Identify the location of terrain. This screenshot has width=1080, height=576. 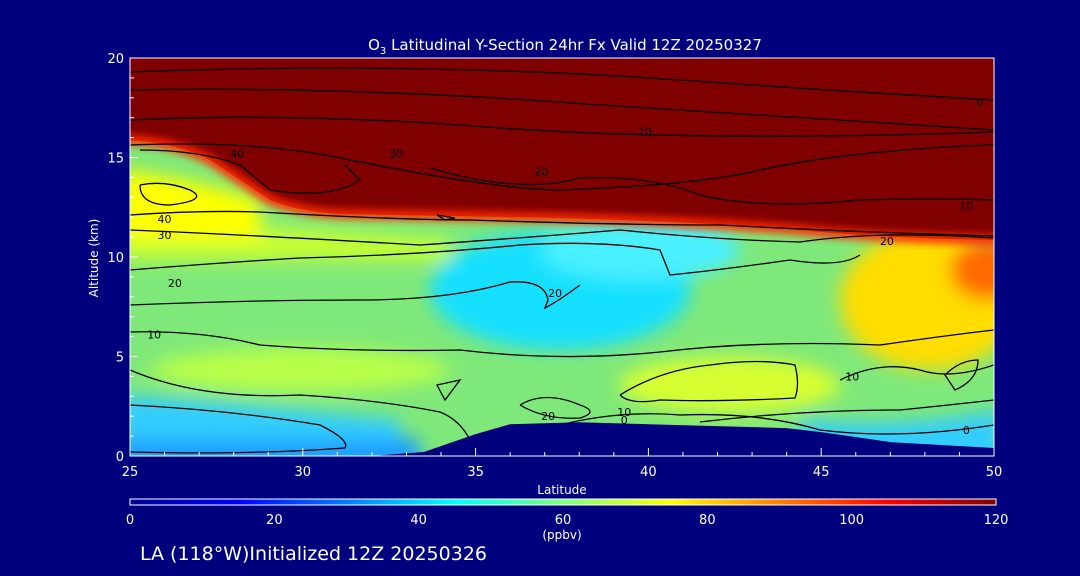
(562, 439).